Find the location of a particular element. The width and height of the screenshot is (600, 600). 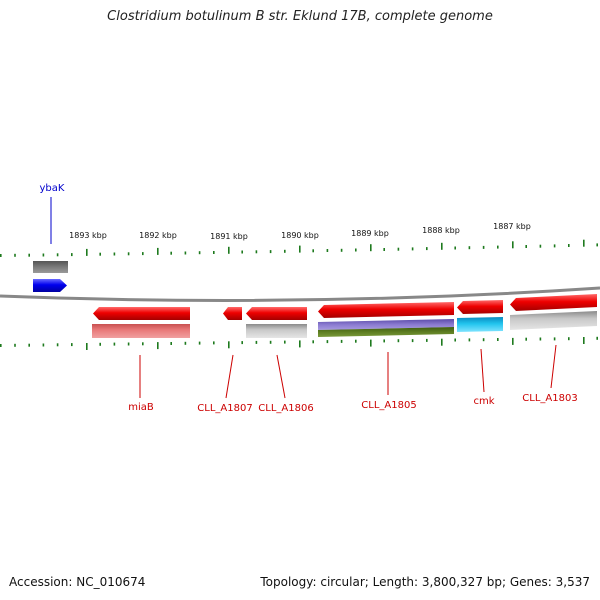

scale-label: 1893 kbp is located at coordinates (88, 235).